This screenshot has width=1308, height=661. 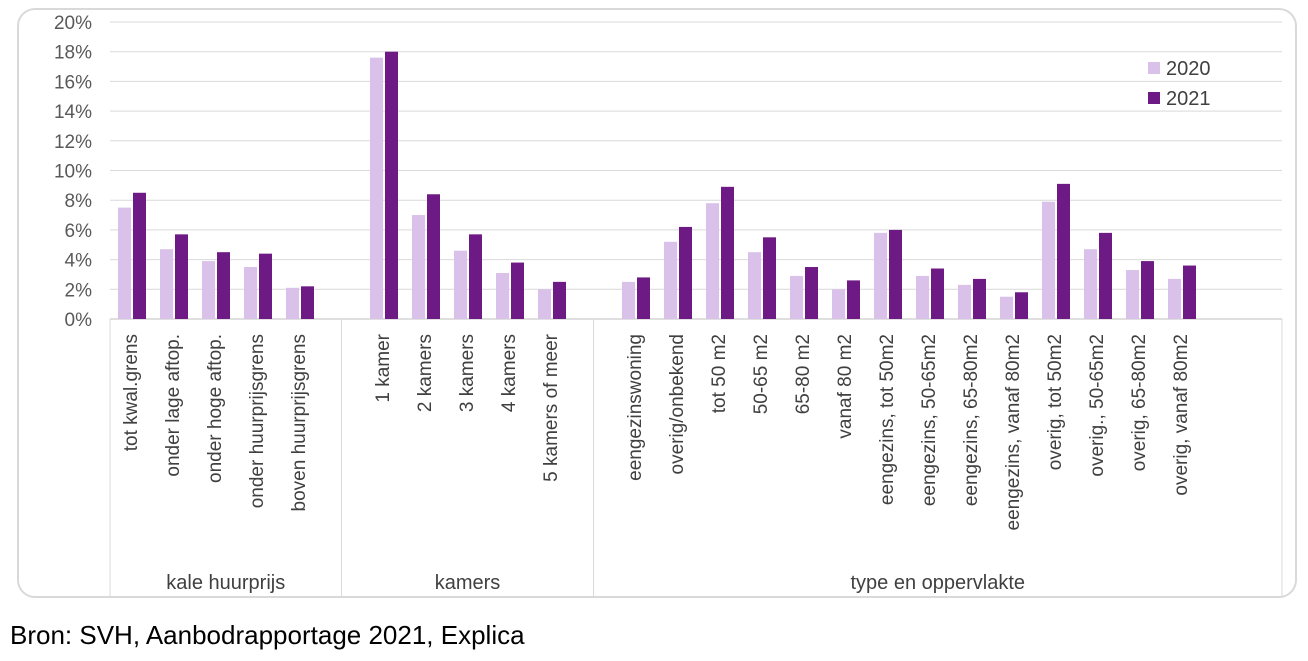 I want to click on x-category-label: overig, 65-80m2, so click(x=1139, y=402).